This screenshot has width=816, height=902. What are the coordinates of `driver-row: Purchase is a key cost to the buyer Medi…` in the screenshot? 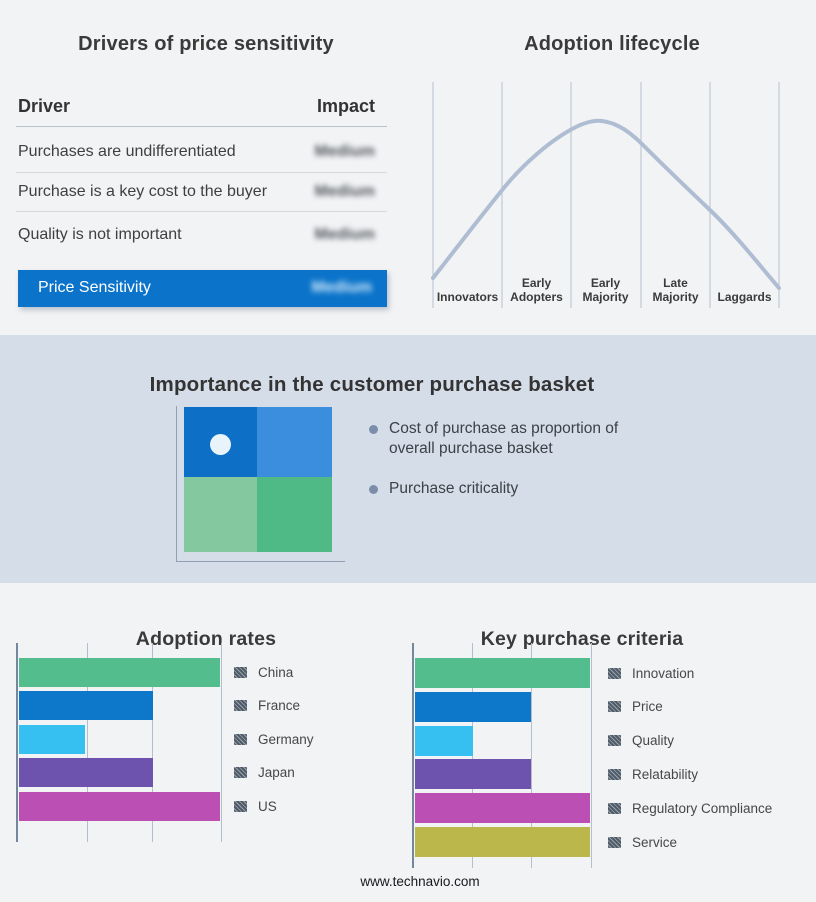 It's located at (196, 193).